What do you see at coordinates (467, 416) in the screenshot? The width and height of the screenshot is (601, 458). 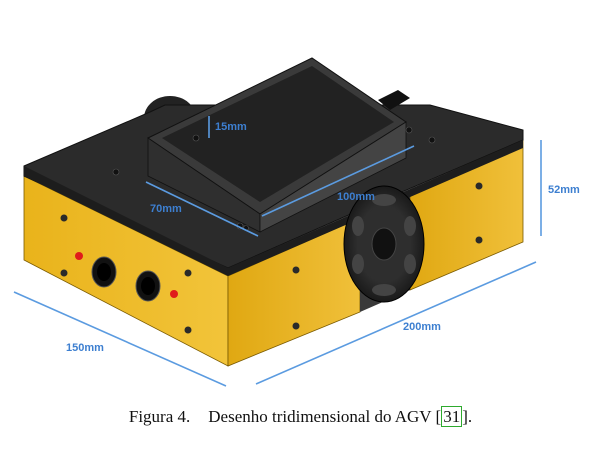 I see `cite-close: ].` at bounding box center [467, 416].